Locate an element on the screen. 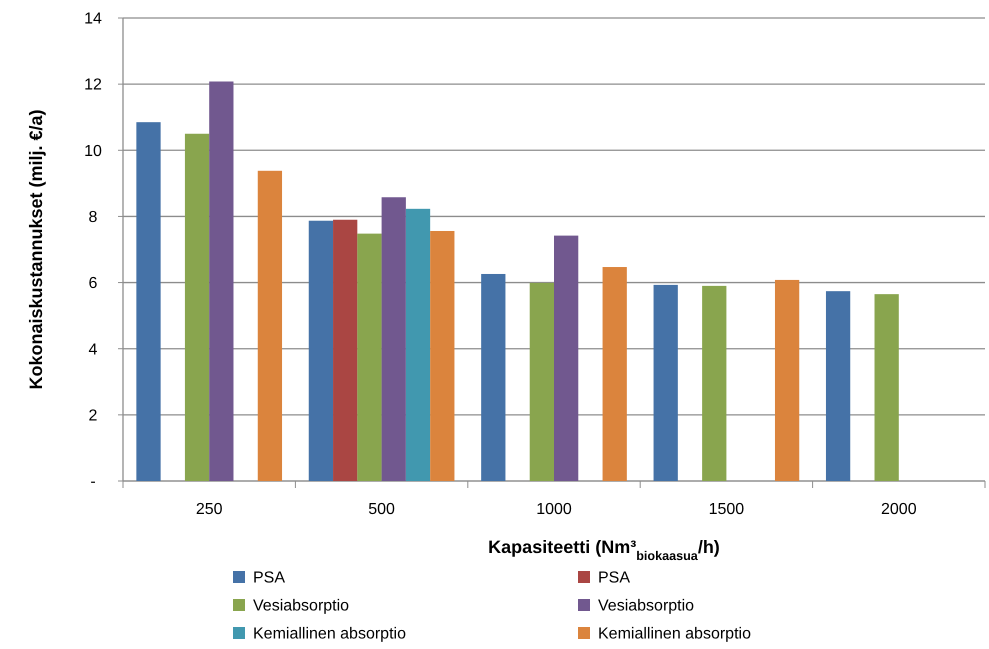 This screenshot has height=649, width=989. y-tick-label: 12 is located at coordinates (93, 85).